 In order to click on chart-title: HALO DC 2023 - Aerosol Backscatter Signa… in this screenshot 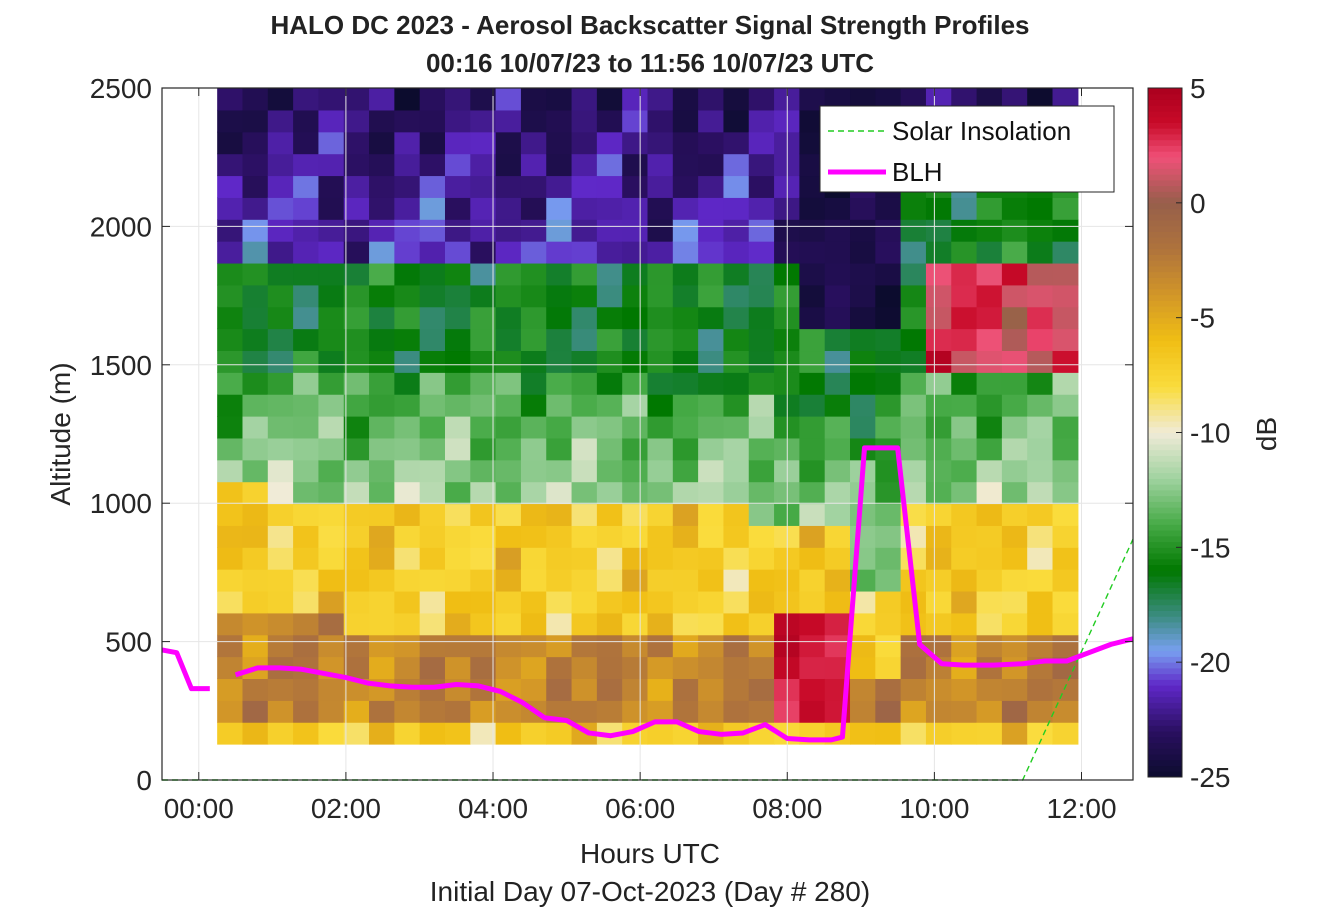, I will do `click(650, 25)`.